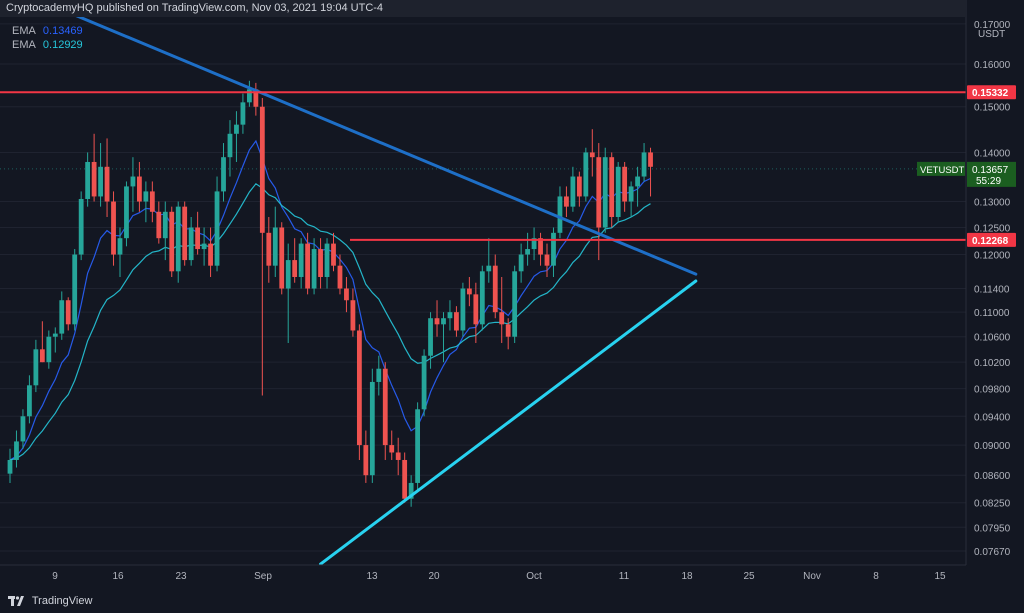  I want to click on time-axis: 9 16 23 Sep 13 20 Oct 11 18 25 Nov 8 15, so click(512, 576).